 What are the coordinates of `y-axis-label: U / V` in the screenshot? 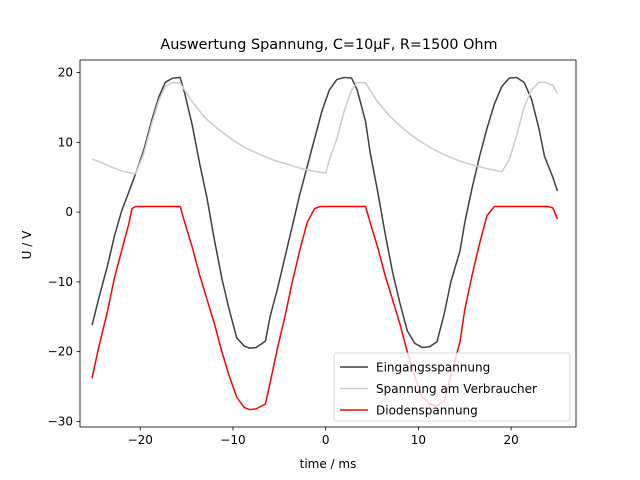 It's located at (27, 244).